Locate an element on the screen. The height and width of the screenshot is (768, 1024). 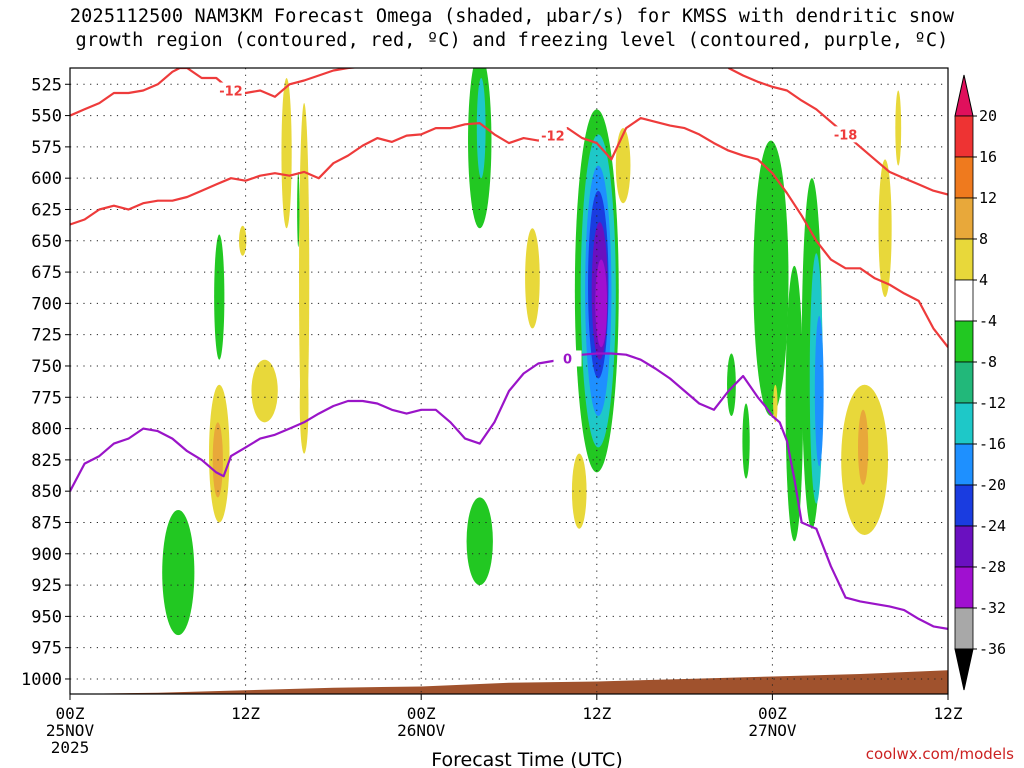
ground-surface is located at coordinates (509, 682).